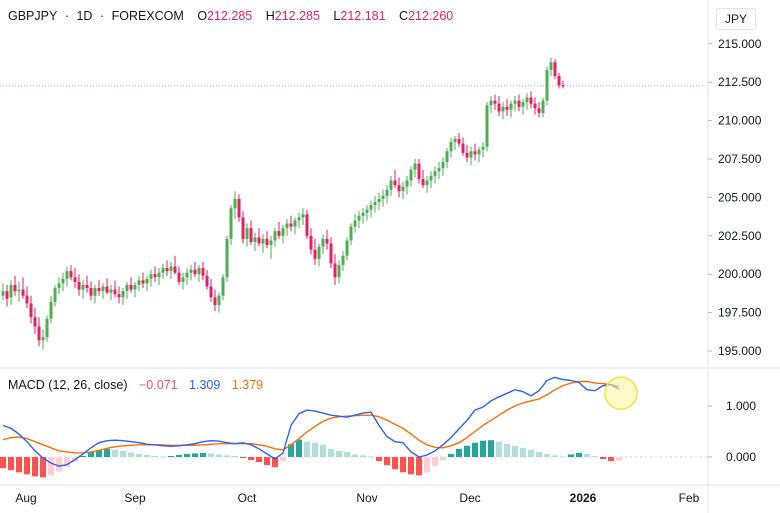 The width and height of the screenshot is (780, 513). What do you see at coordinates (741, 406) in the screenshot?
I see `macd-tick-label: 1.000` at bounding box center [741, 406].